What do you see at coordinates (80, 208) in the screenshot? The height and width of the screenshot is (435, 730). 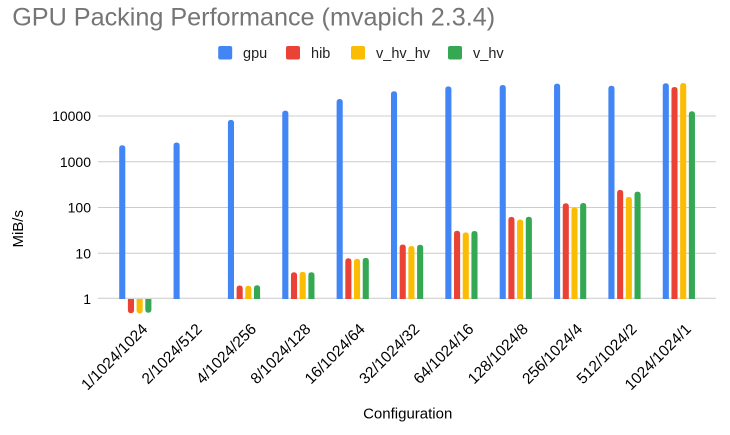 I see `svg-text: 100` at bounding box center [80, 208].